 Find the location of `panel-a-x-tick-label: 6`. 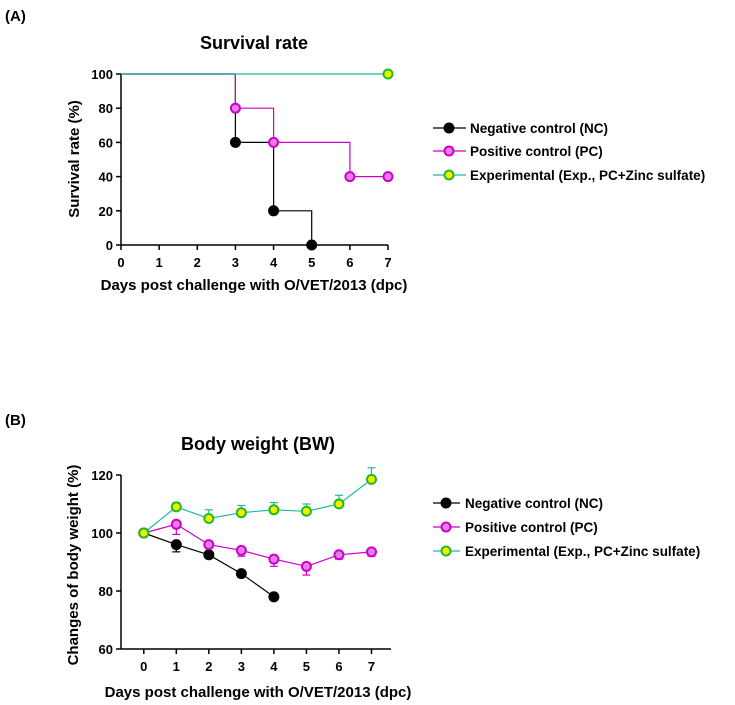

panel-a-x-tick-label: 6 is located at coordinates (349, 262).